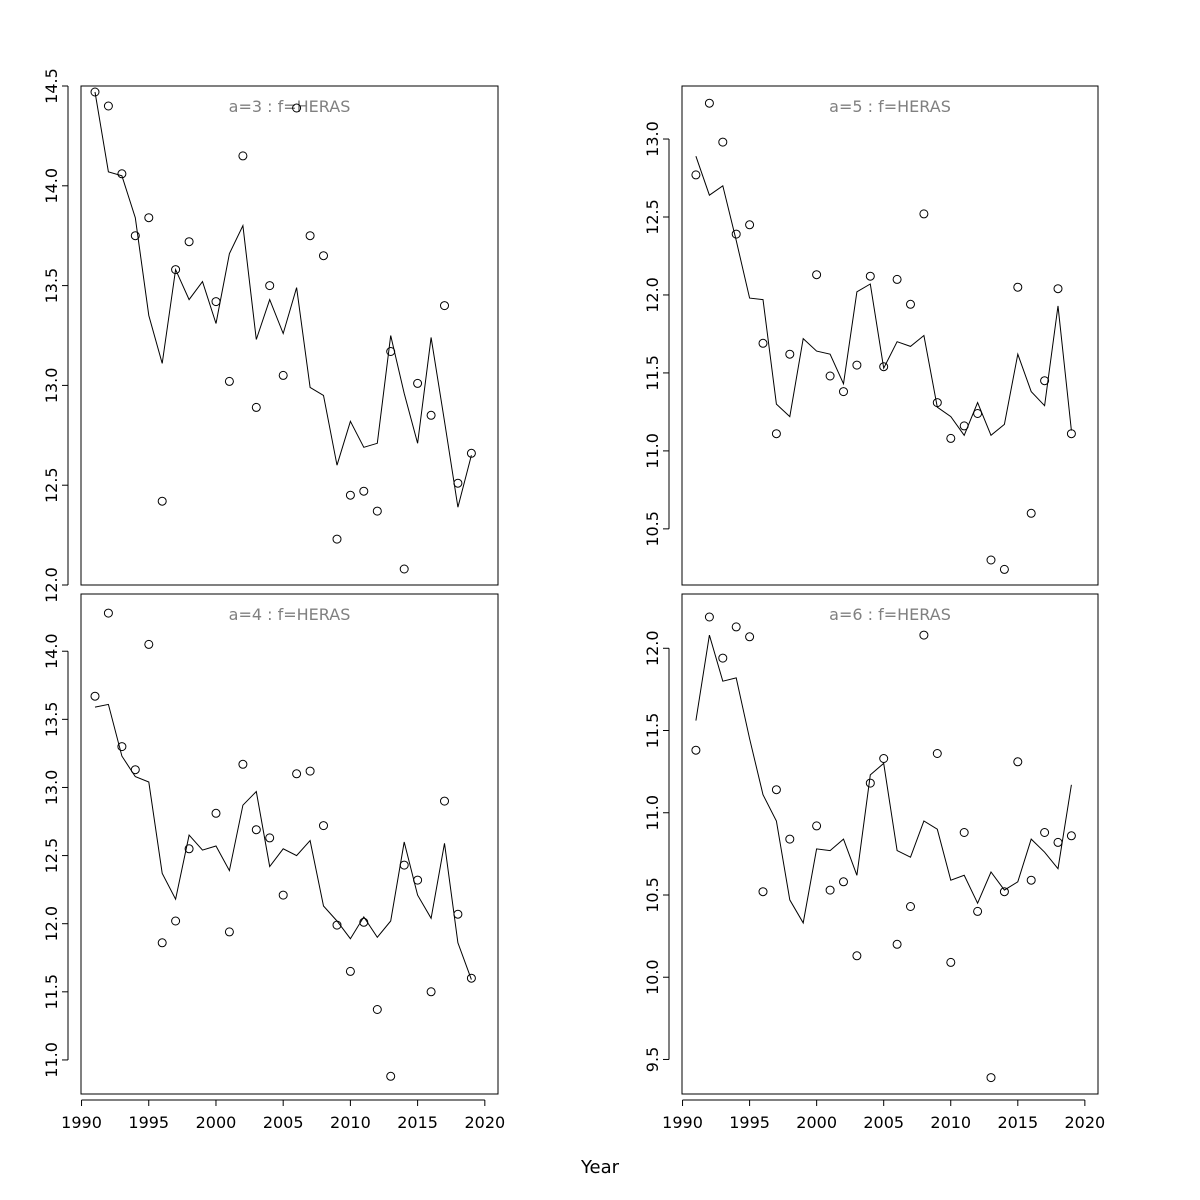  Describe the element at coordinates (283, 1122) in the screenshot. I see `x-tick-label: 2005` at that location.